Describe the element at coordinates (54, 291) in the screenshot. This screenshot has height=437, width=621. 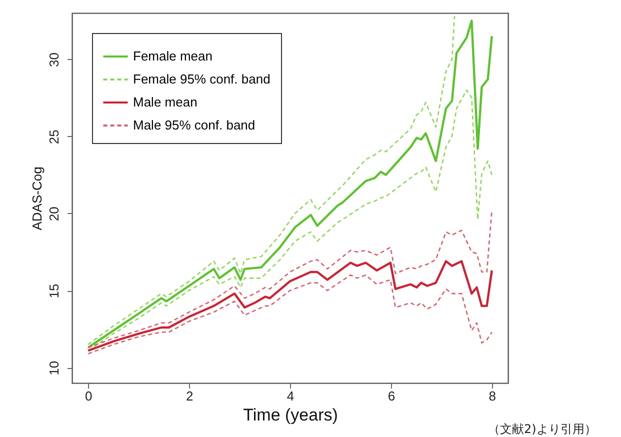
I see `y-tick-label: 15` at that location.